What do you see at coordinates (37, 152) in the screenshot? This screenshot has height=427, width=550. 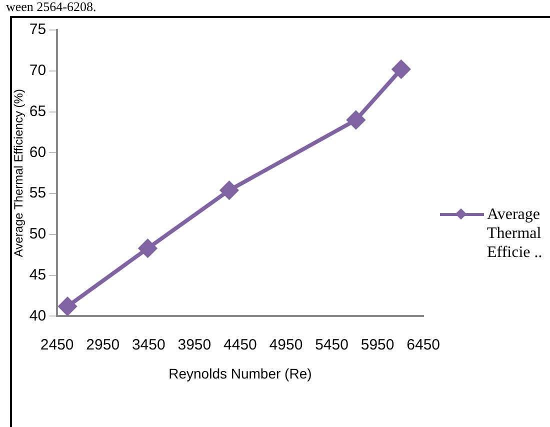 I see `y-tick-label: 60` at bounding box center [37, 152].